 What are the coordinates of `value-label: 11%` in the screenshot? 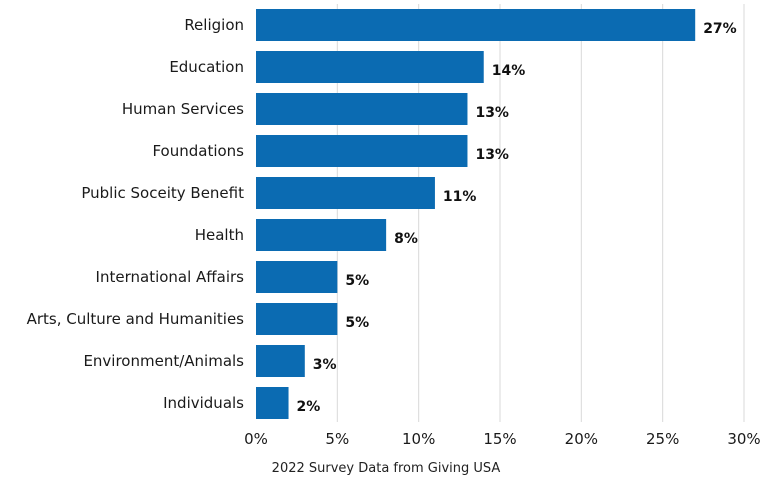 It's located at (460, 197).